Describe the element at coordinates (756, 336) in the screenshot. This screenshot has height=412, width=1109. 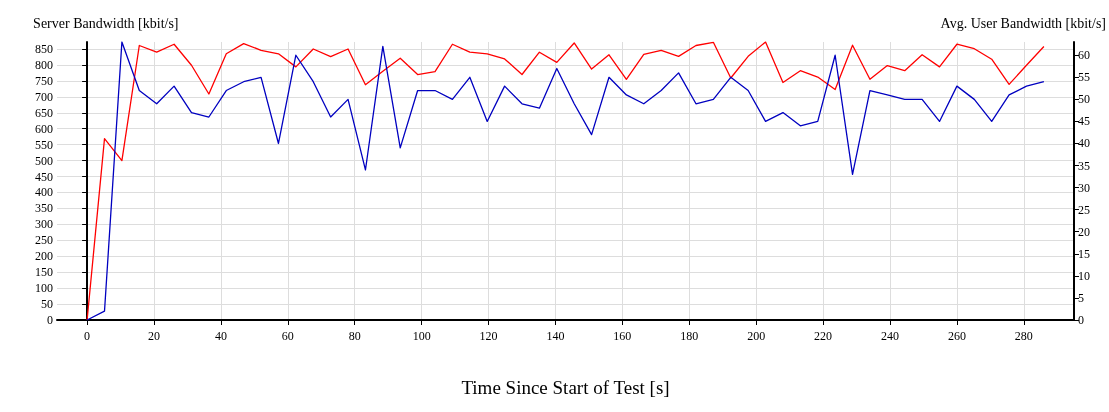
I see `x-tick-label: 200` at that location.